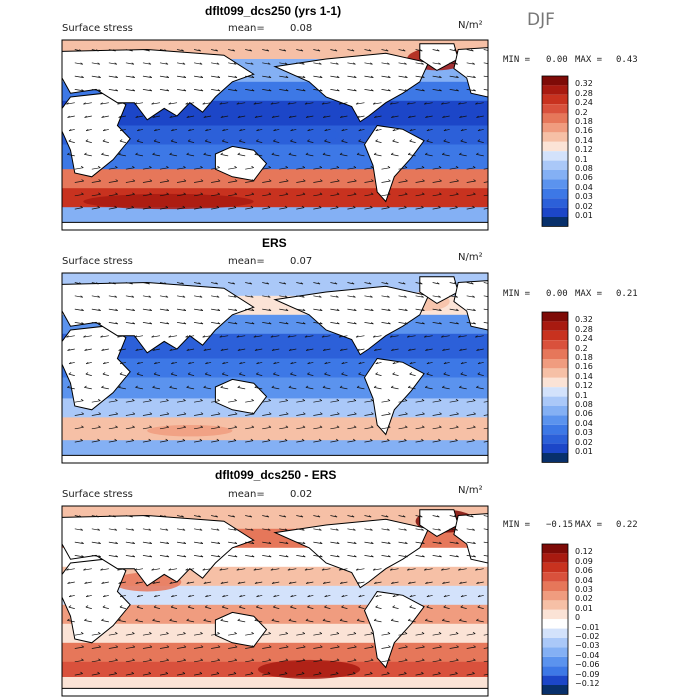 The height and width of the screenshot is (700, 700). I want to click on colorbar-tick-label: −0.04, so click(587, 655).